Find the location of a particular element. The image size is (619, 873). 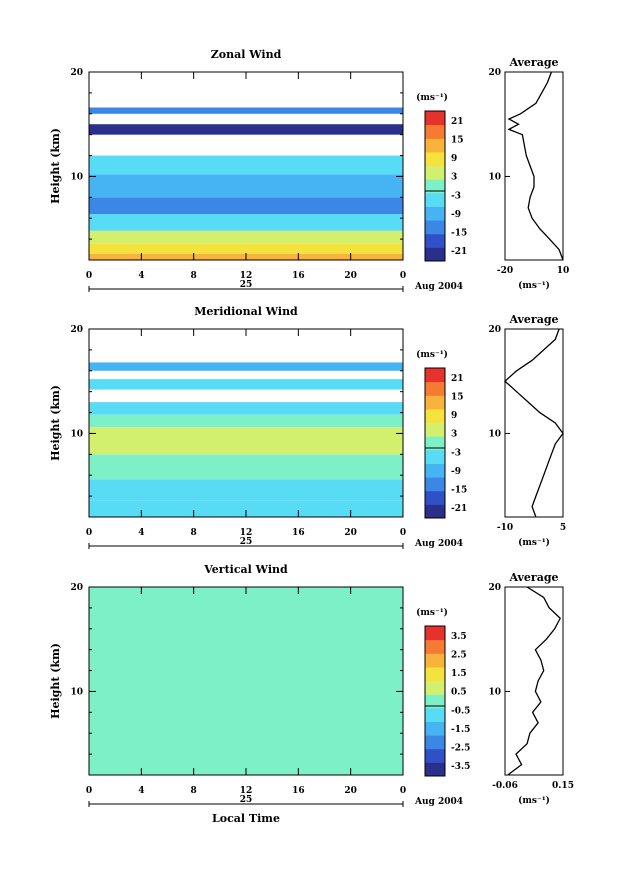

colorbar-tick-label: 2.5 is located at coordinates (459, 656).